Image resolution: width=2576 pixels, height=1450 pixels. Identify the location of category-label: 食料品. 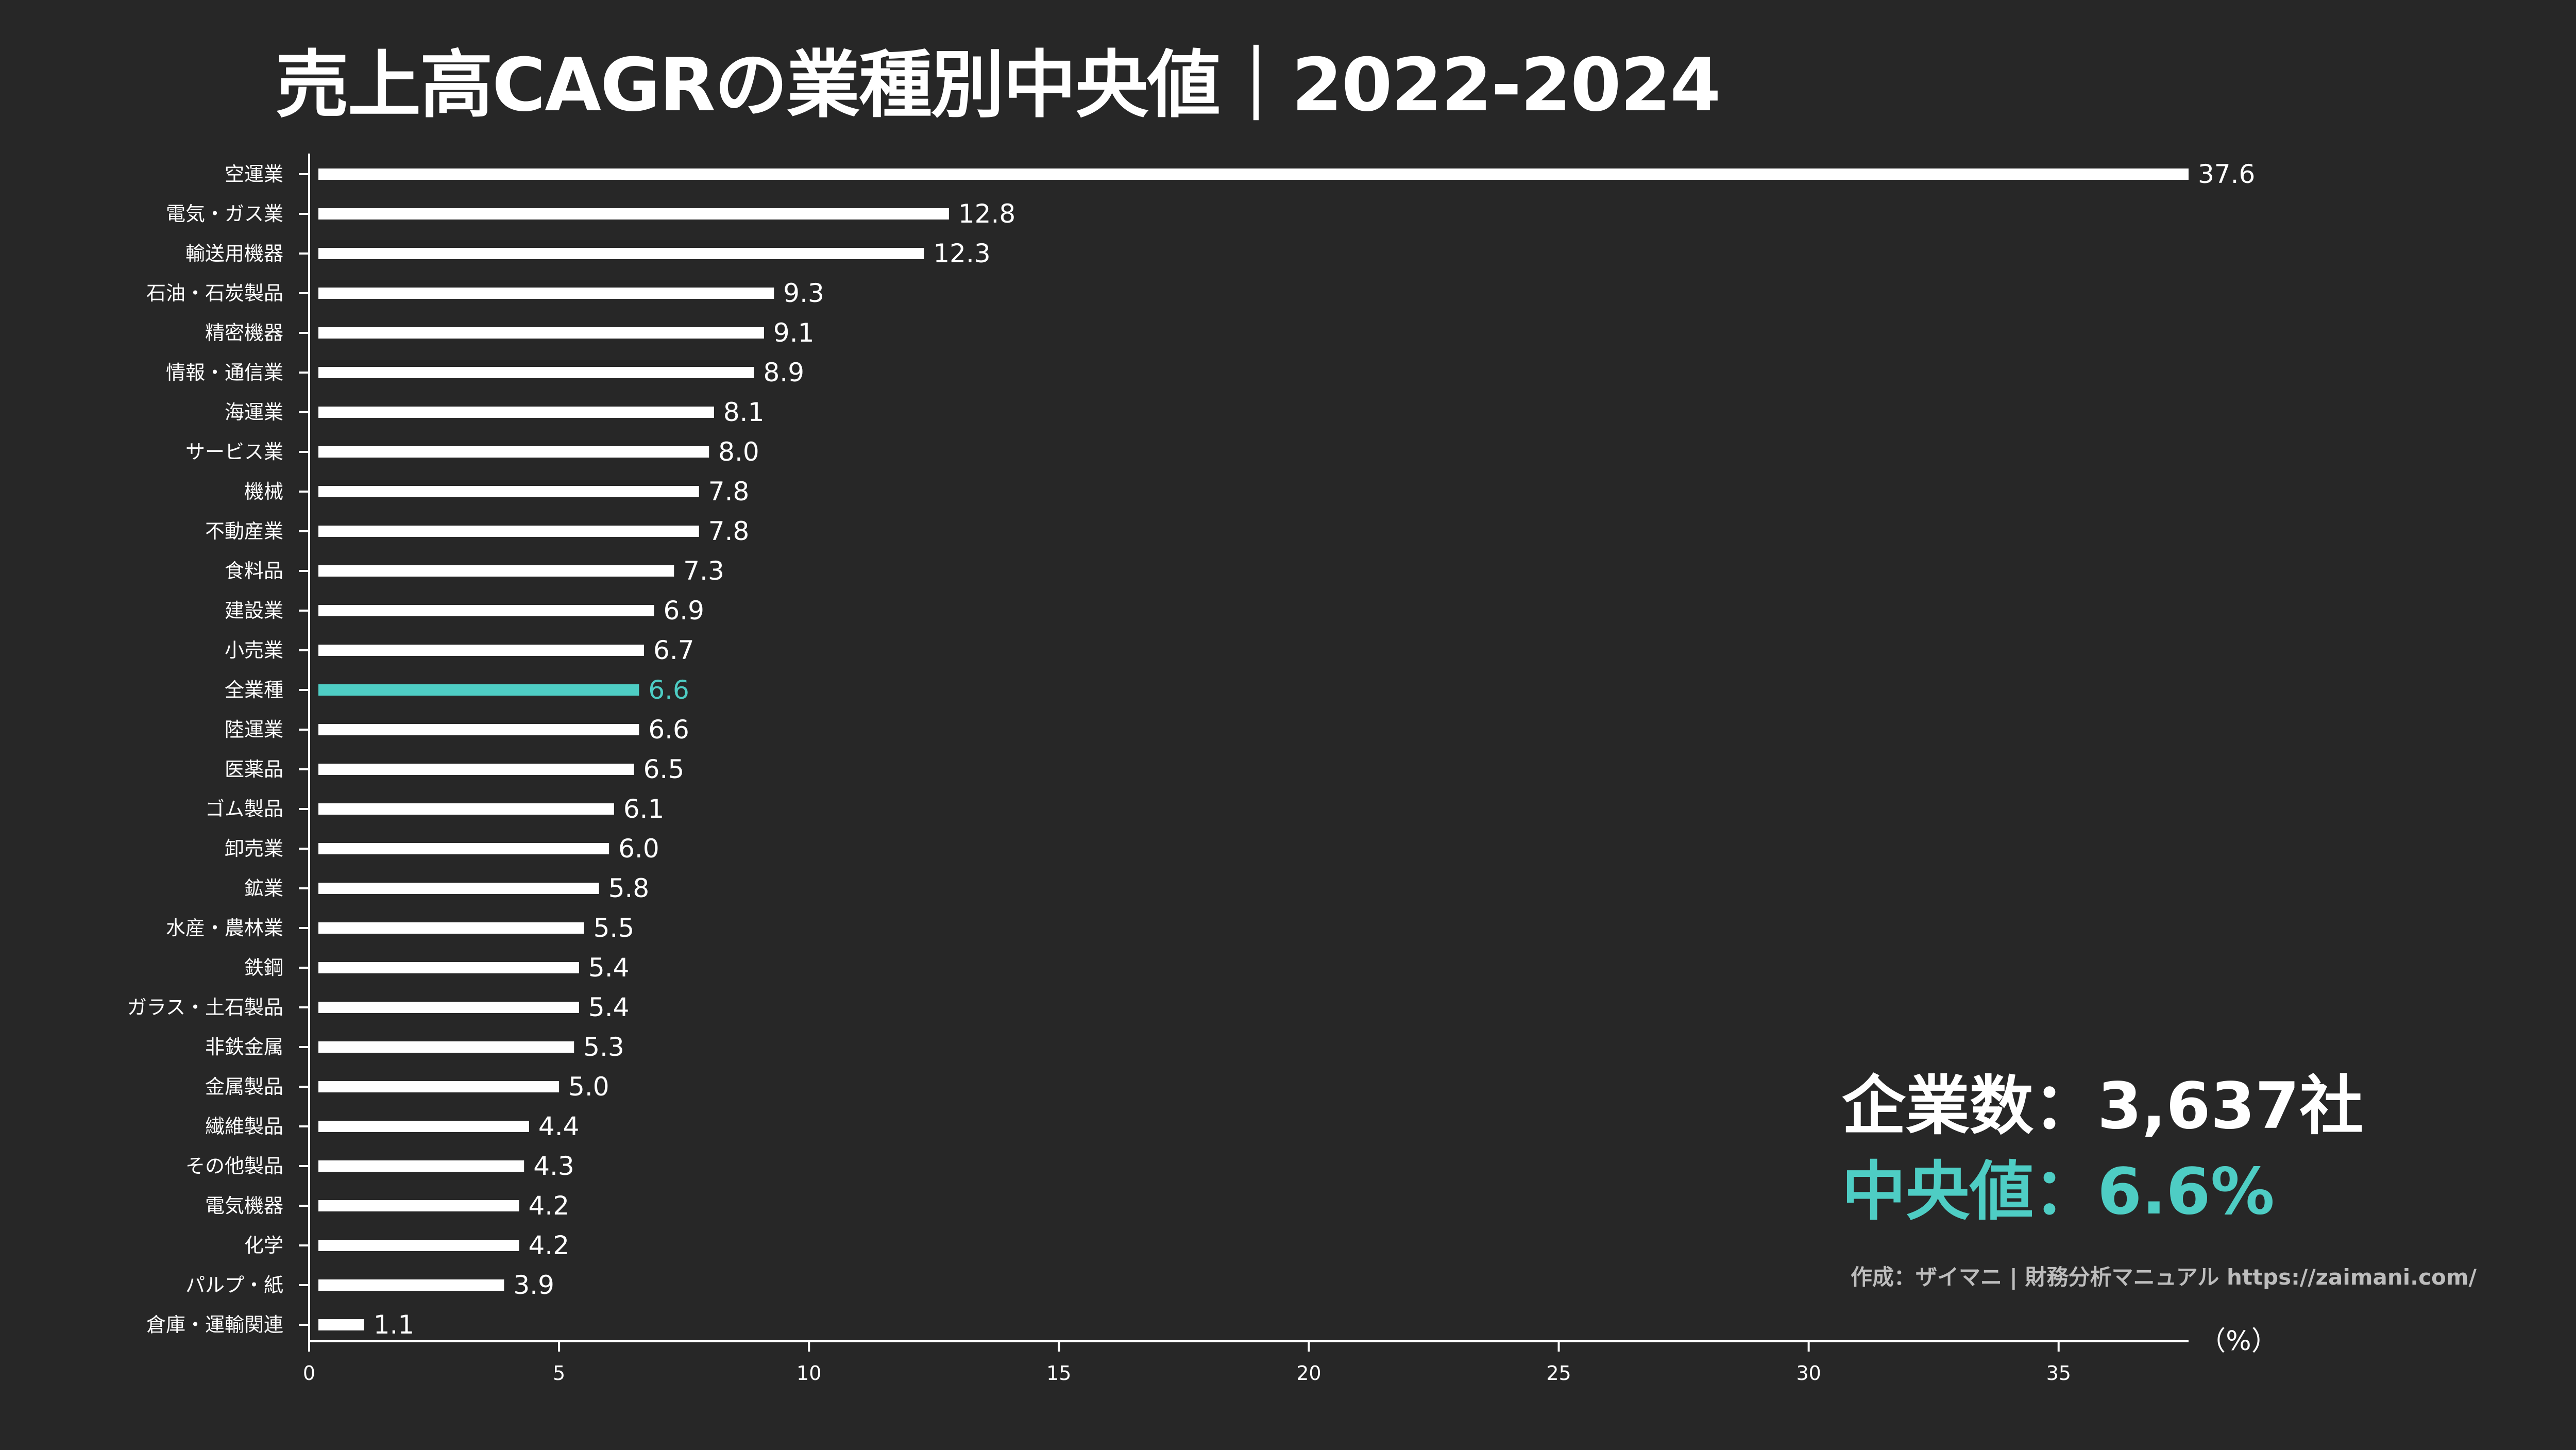
(254, 571).